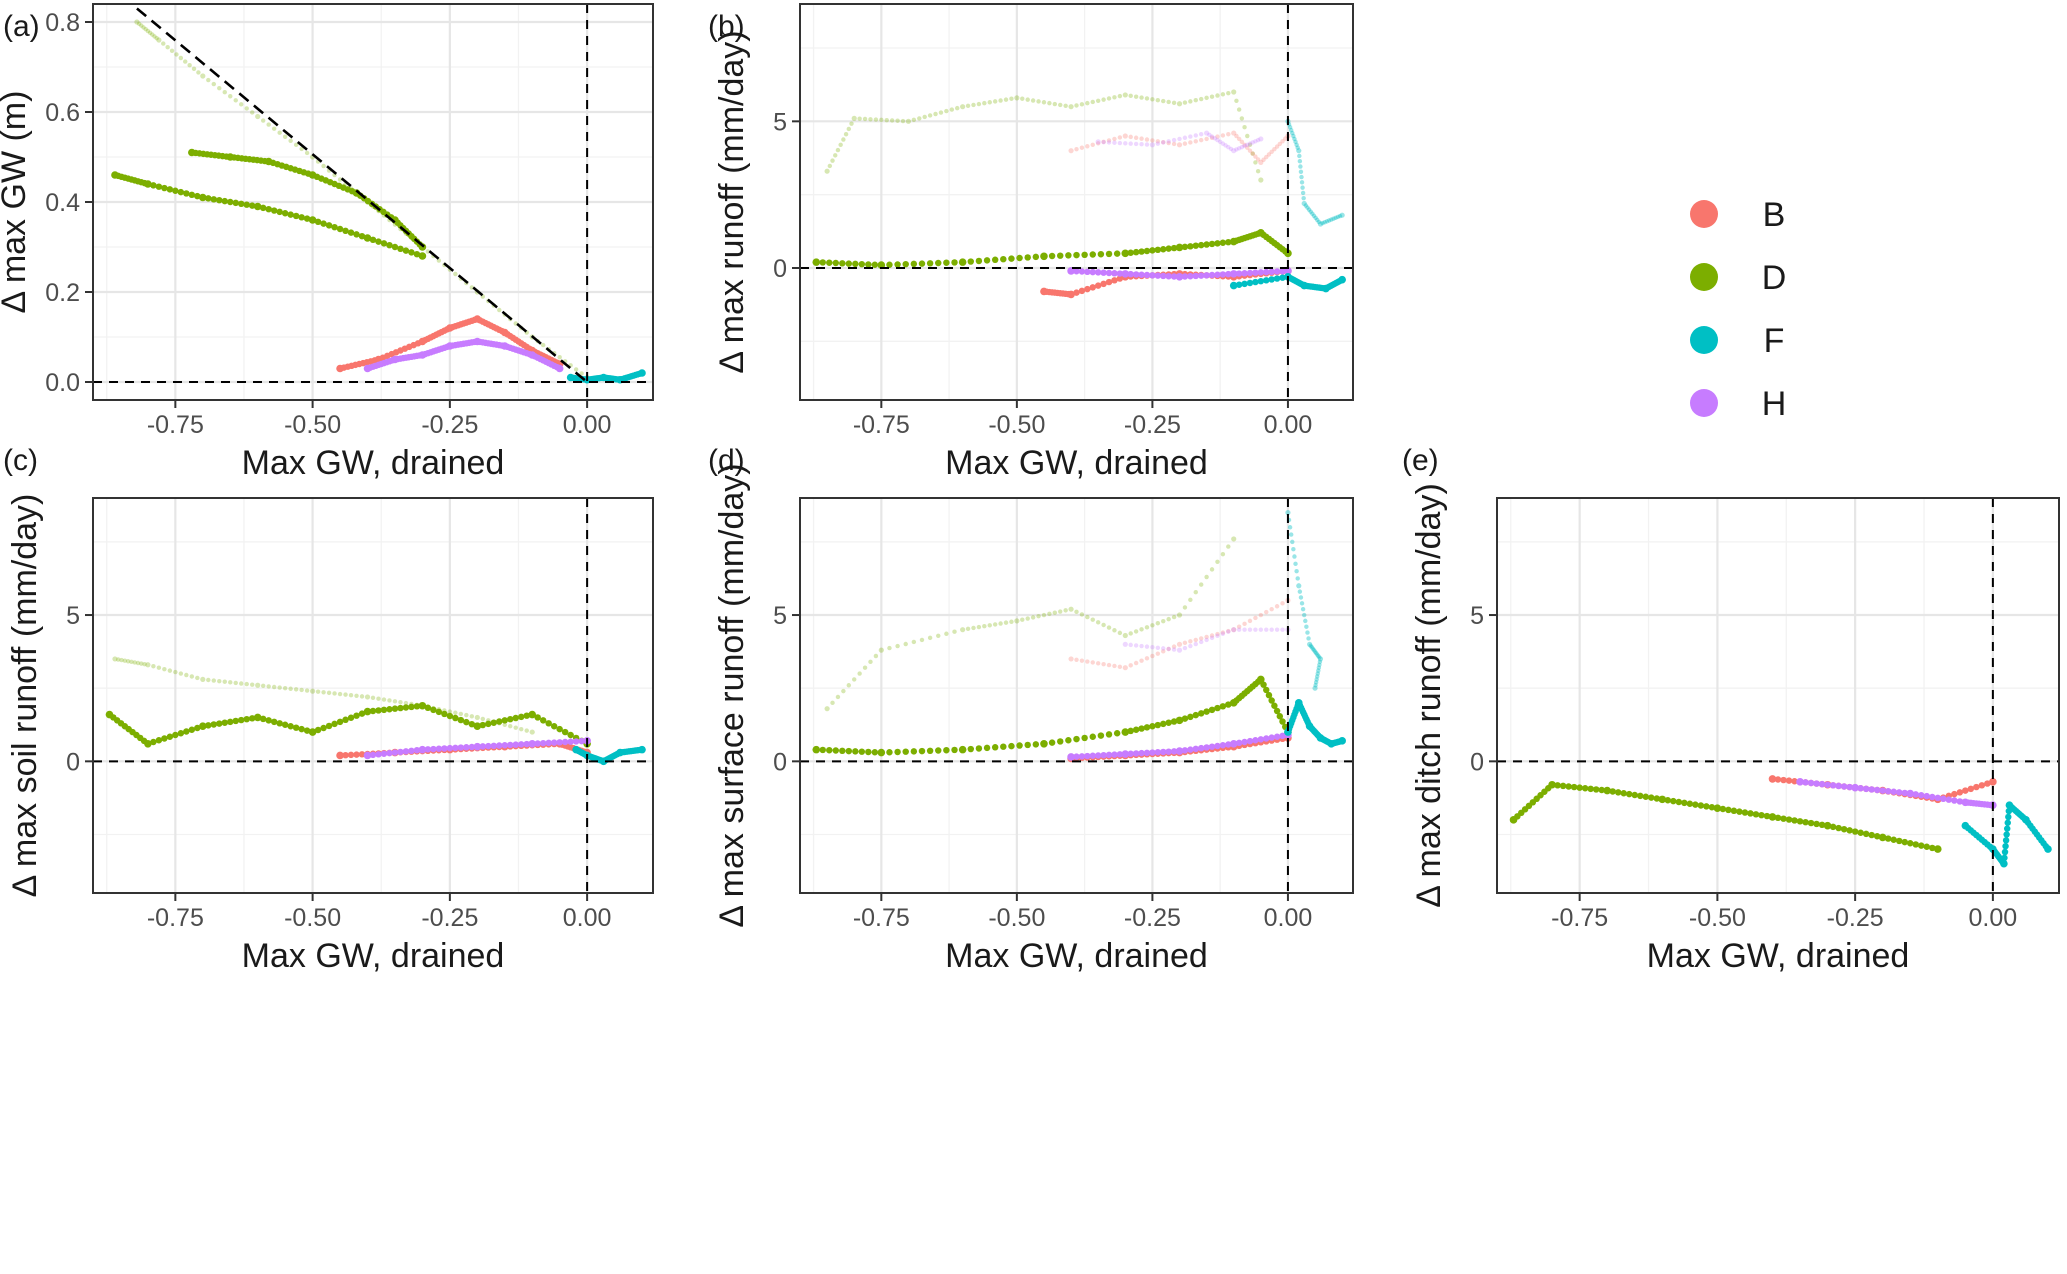 This screenshot has height=1274, width=2067. I want to click on legend-key, so click(1704, 340).